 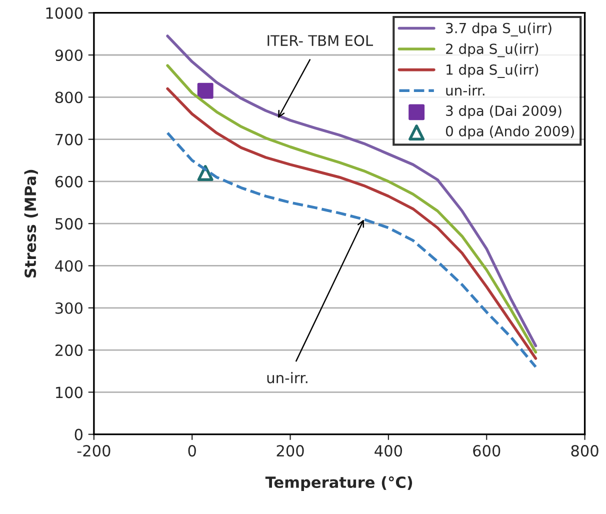 I want to click on x-tick-label: 0, so click(x=192, y=451).